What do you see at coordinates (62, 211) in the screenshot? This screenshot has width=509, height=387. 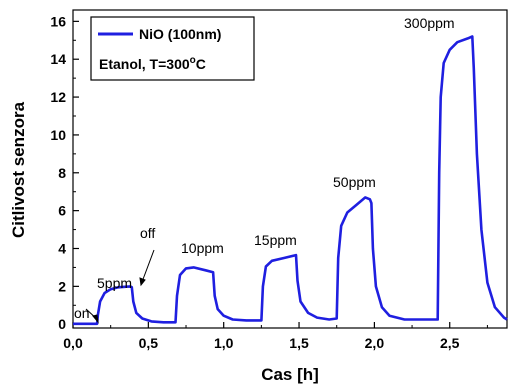 I see `y-tick-label: 6` at bounding box center [62, 211].